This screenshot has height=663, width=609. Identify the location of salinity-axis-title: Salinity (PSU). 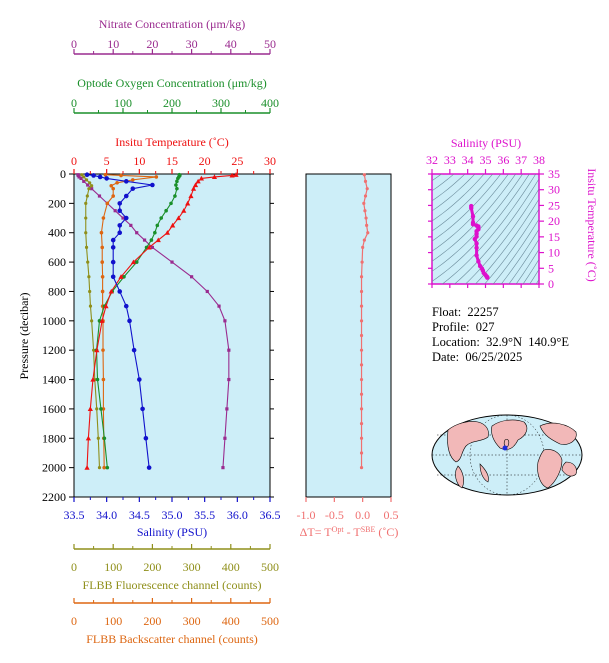
(172, 532).